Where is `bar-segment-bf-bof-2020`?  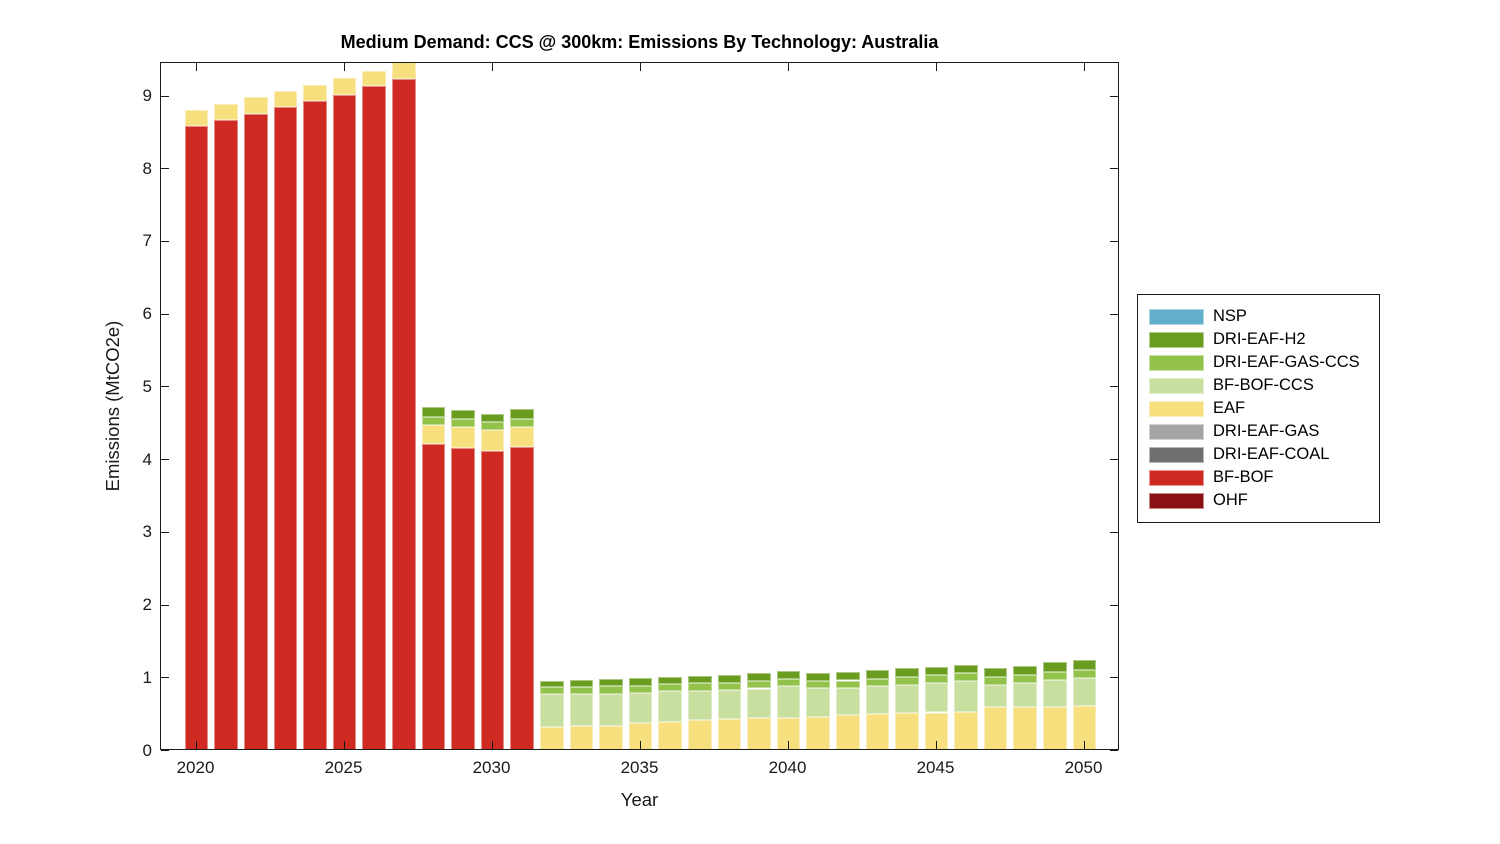
bar-segment-bf-bof-2020 is located at coordinates (196, 437).